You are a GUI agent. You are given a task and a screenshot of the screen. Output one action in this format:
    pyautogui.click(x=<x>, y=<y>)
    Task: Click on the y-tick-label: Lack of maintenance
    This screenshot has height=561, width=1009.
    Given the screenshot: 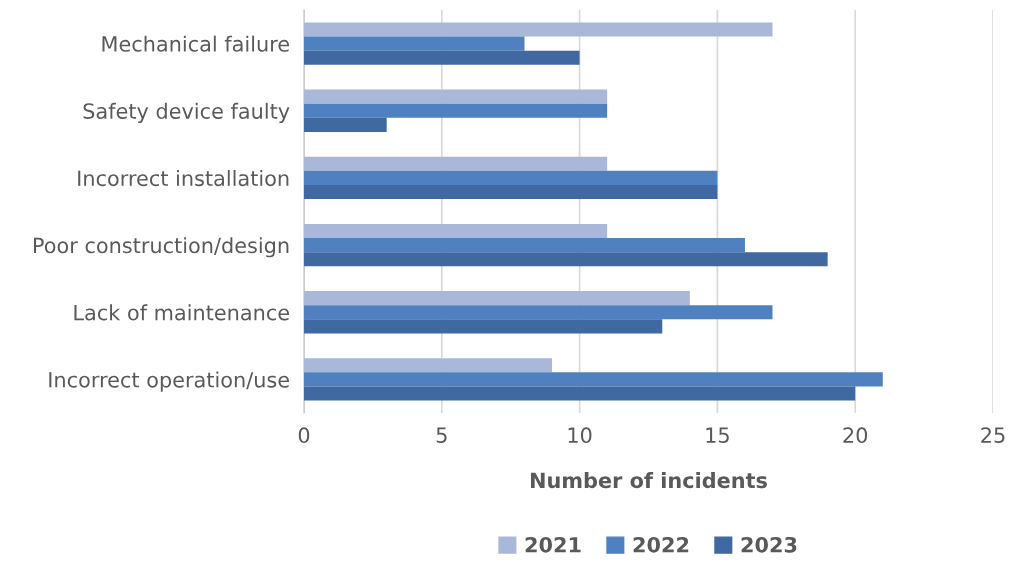 What is the action you would take?
    pyautogui.click(x=181, y=312)
    